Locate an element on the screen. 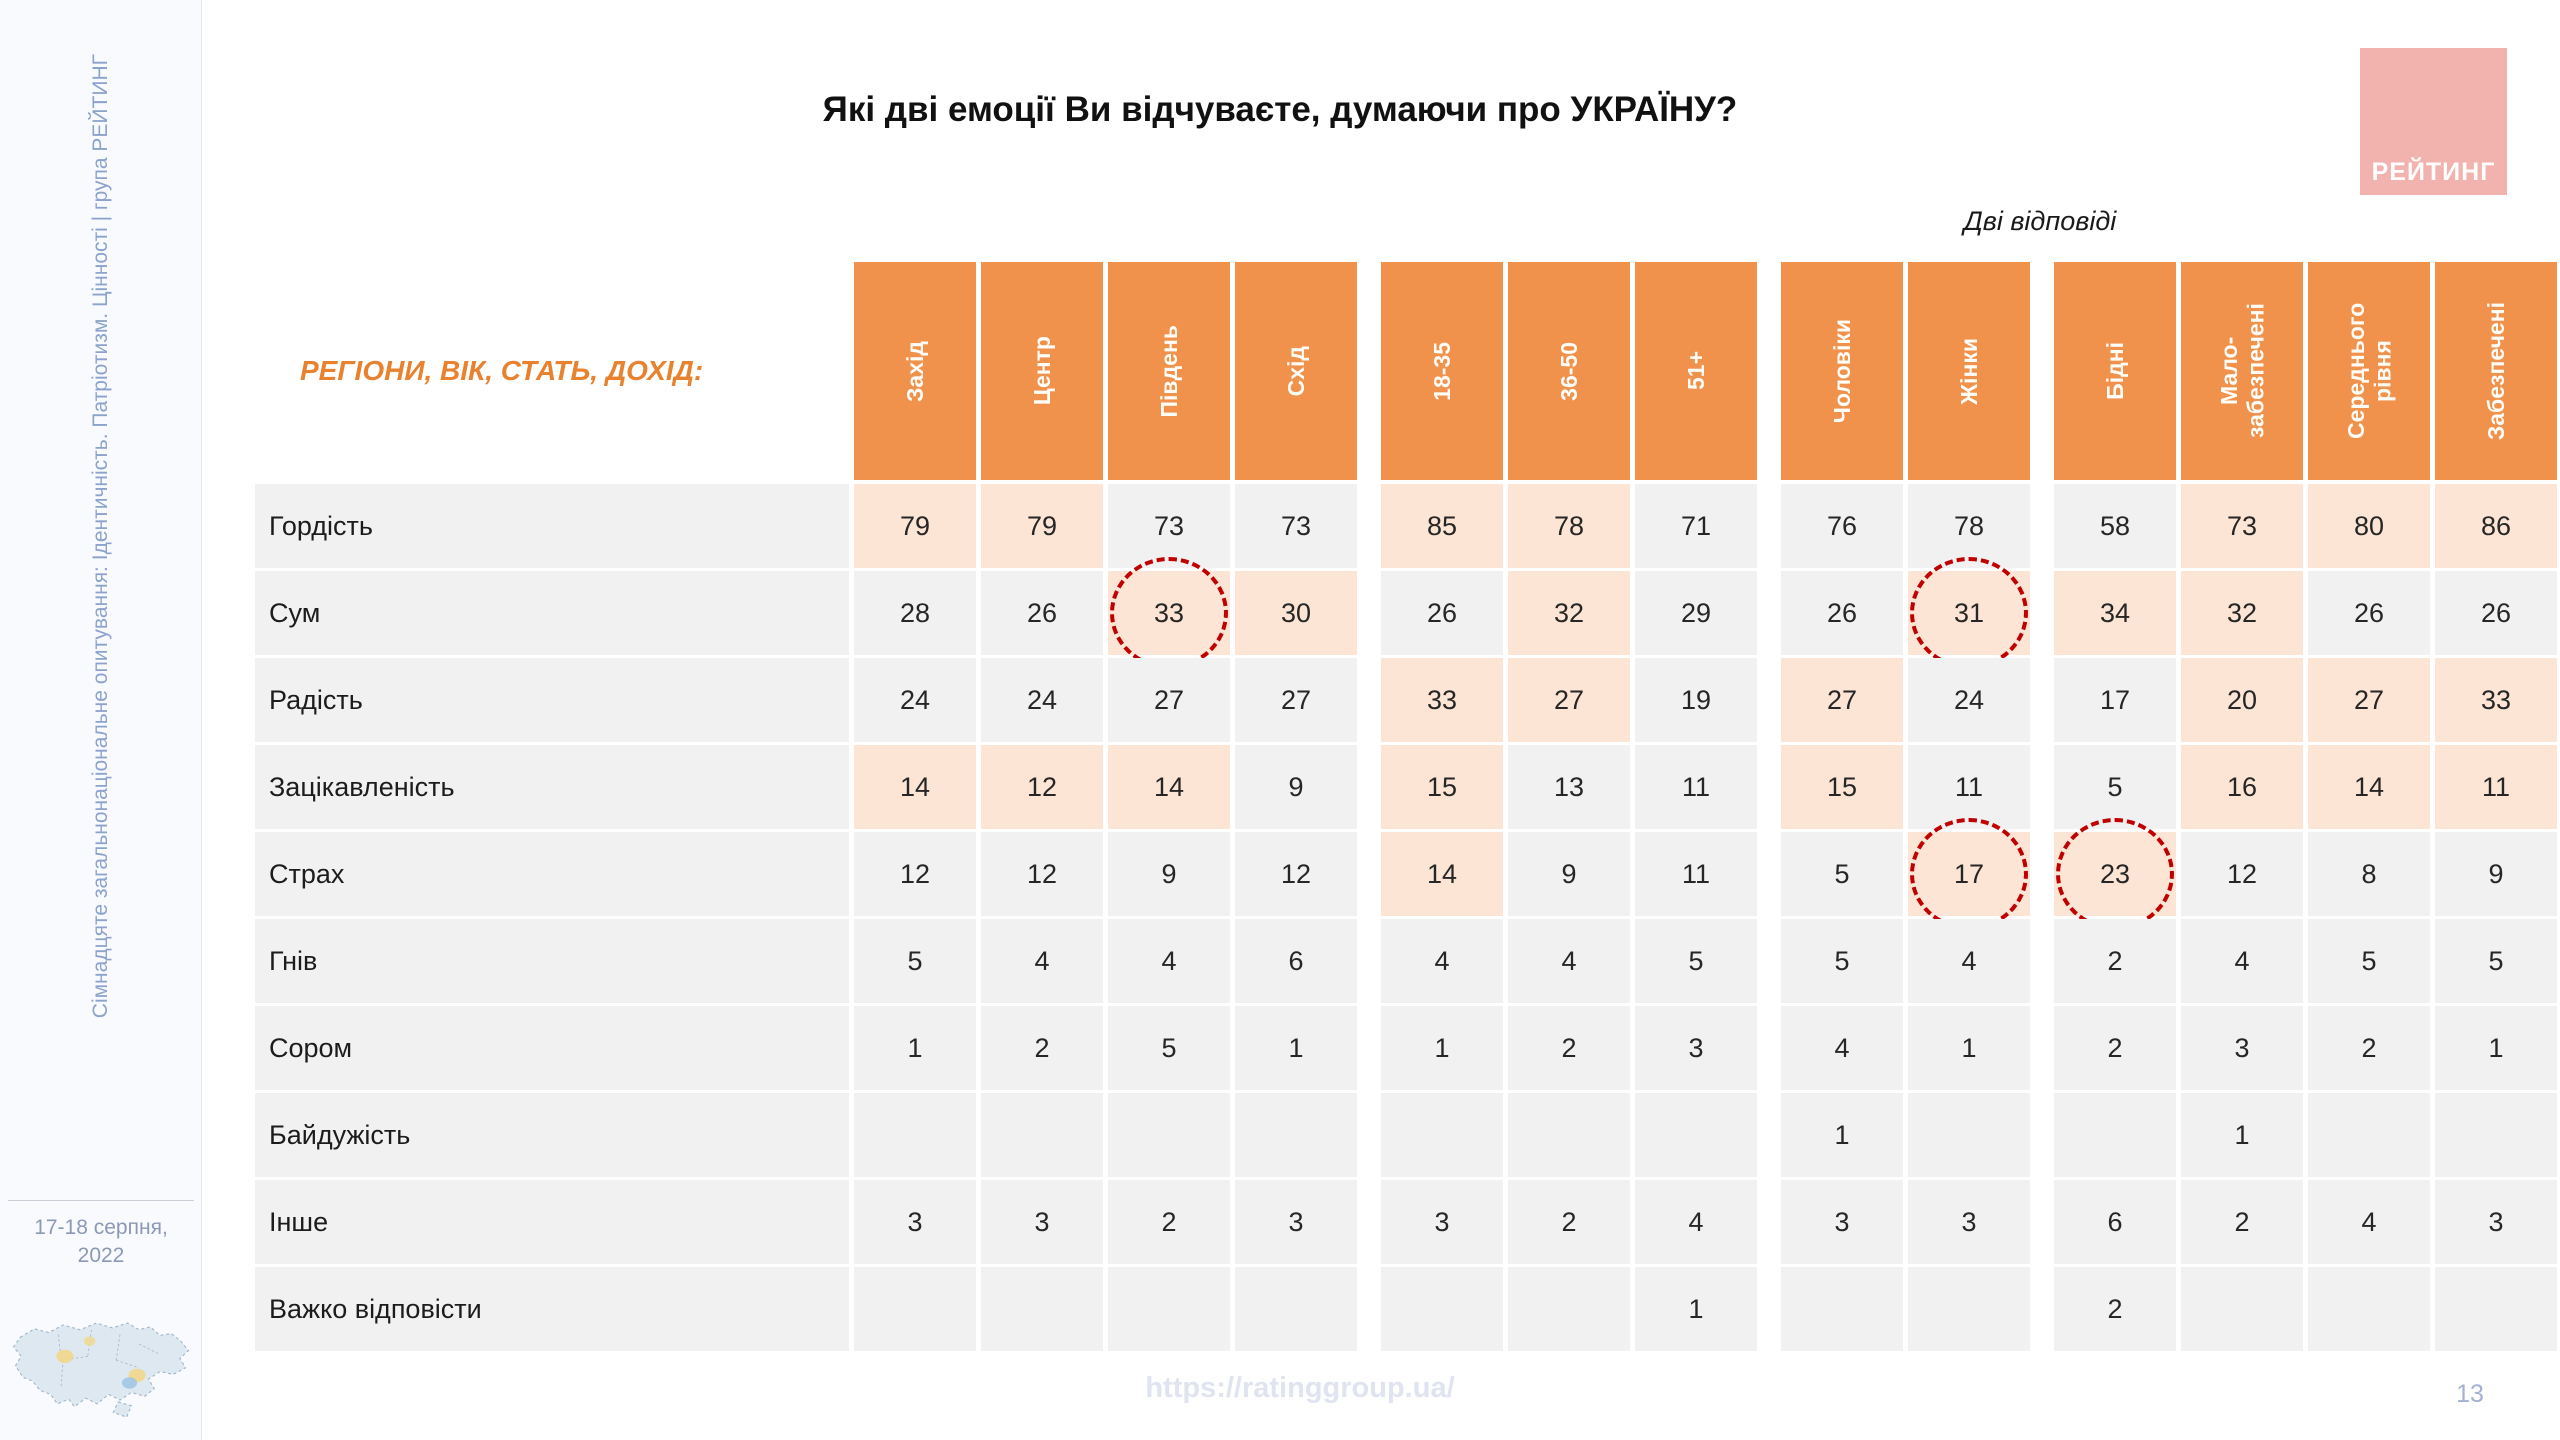 The image size is (2560, 1440). logo-text: РЕЙТИНГ is located at coordinates (2433, 172).